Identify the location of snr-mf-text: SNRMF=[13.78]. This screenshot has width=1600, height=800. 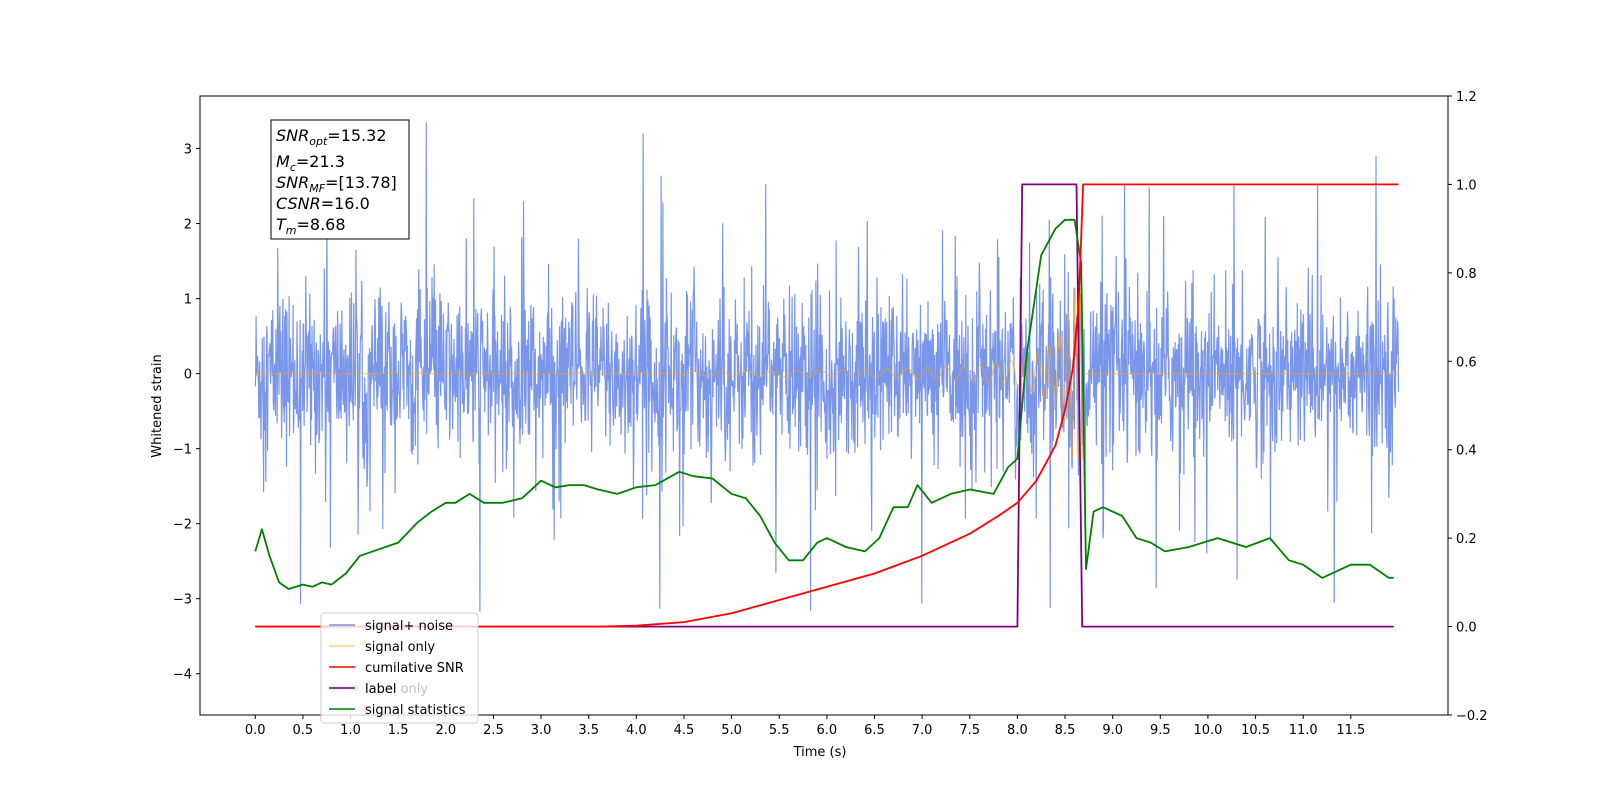
(336, 184).